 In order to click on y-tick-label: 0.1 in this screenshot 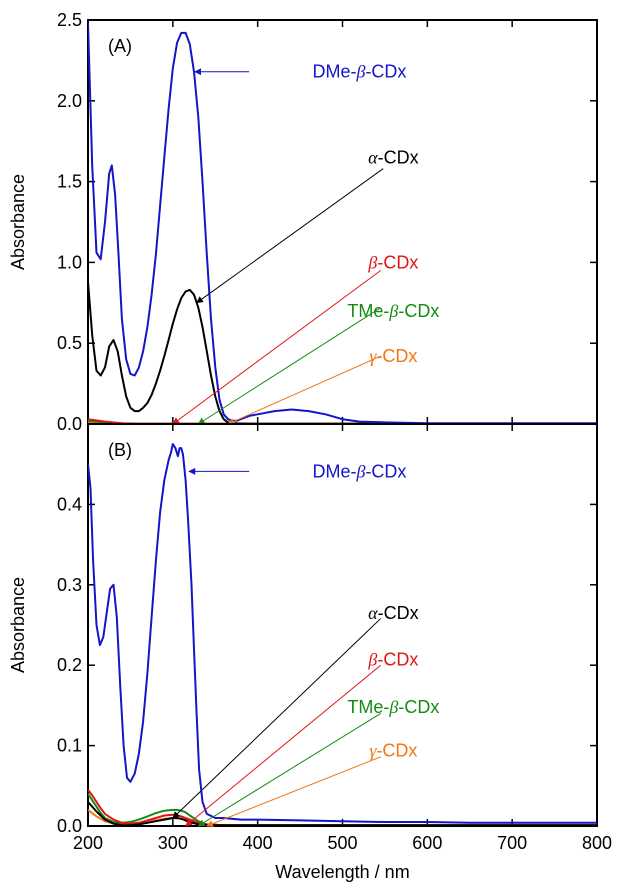, I will do `click(69, 746)`.